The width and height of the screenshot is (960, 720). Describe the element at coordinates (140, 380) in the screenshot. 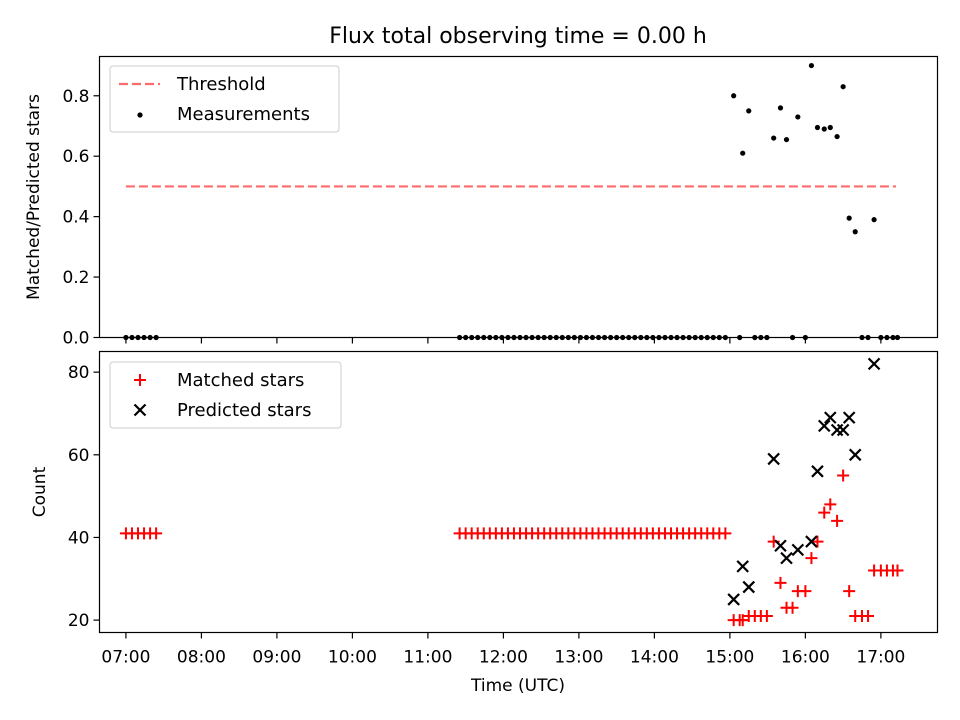

I see `legend-matched-swatch` at that location.